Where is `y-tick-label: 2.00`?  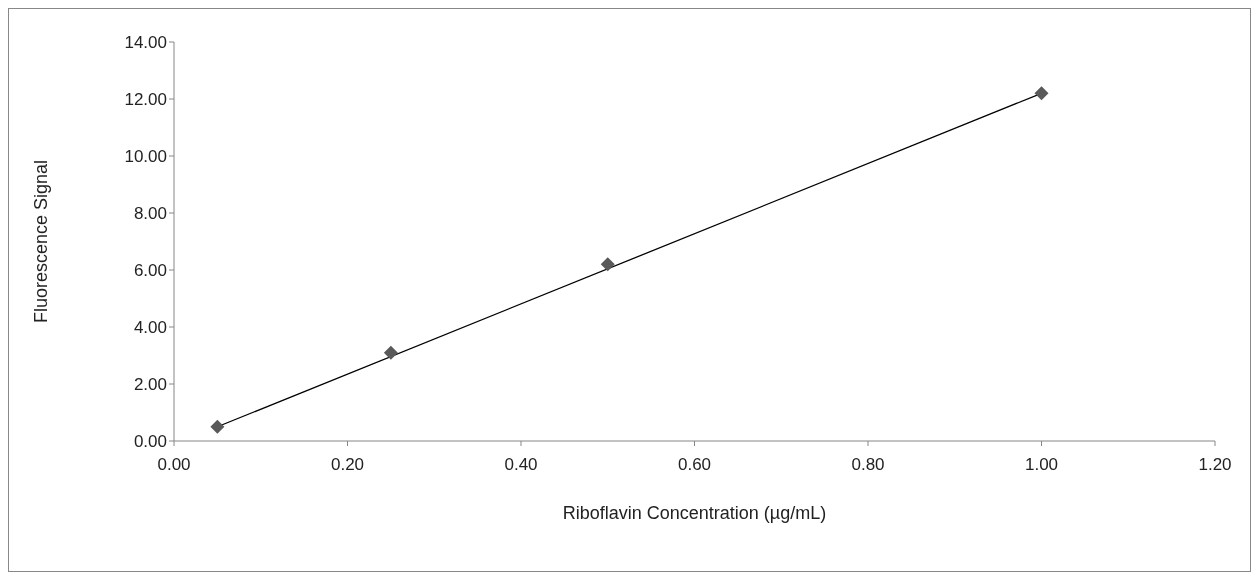
y-tick-label: 2.00 is located at coordinates (150, 385).